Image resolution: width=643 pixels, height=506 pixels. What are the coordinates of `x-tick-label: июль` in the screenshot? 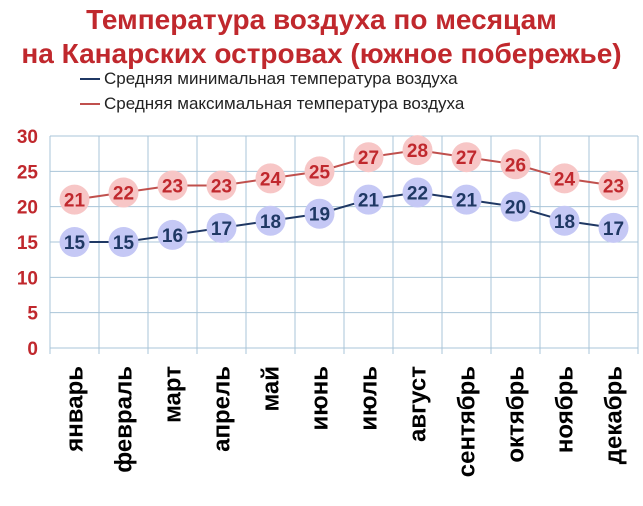 It's located at (369, 398).